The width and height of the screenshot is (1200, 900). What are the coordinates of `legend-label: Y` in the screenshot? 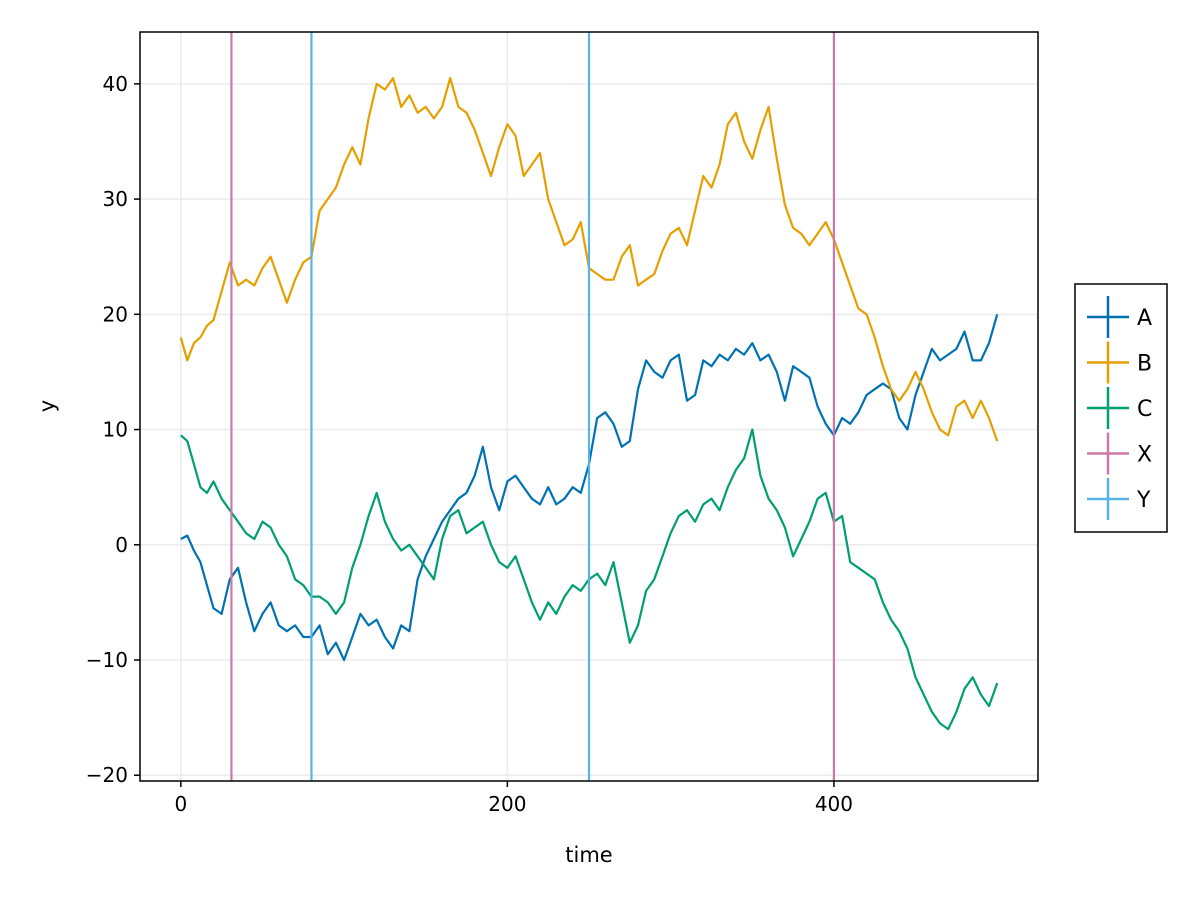 It's located at (1143, 500).